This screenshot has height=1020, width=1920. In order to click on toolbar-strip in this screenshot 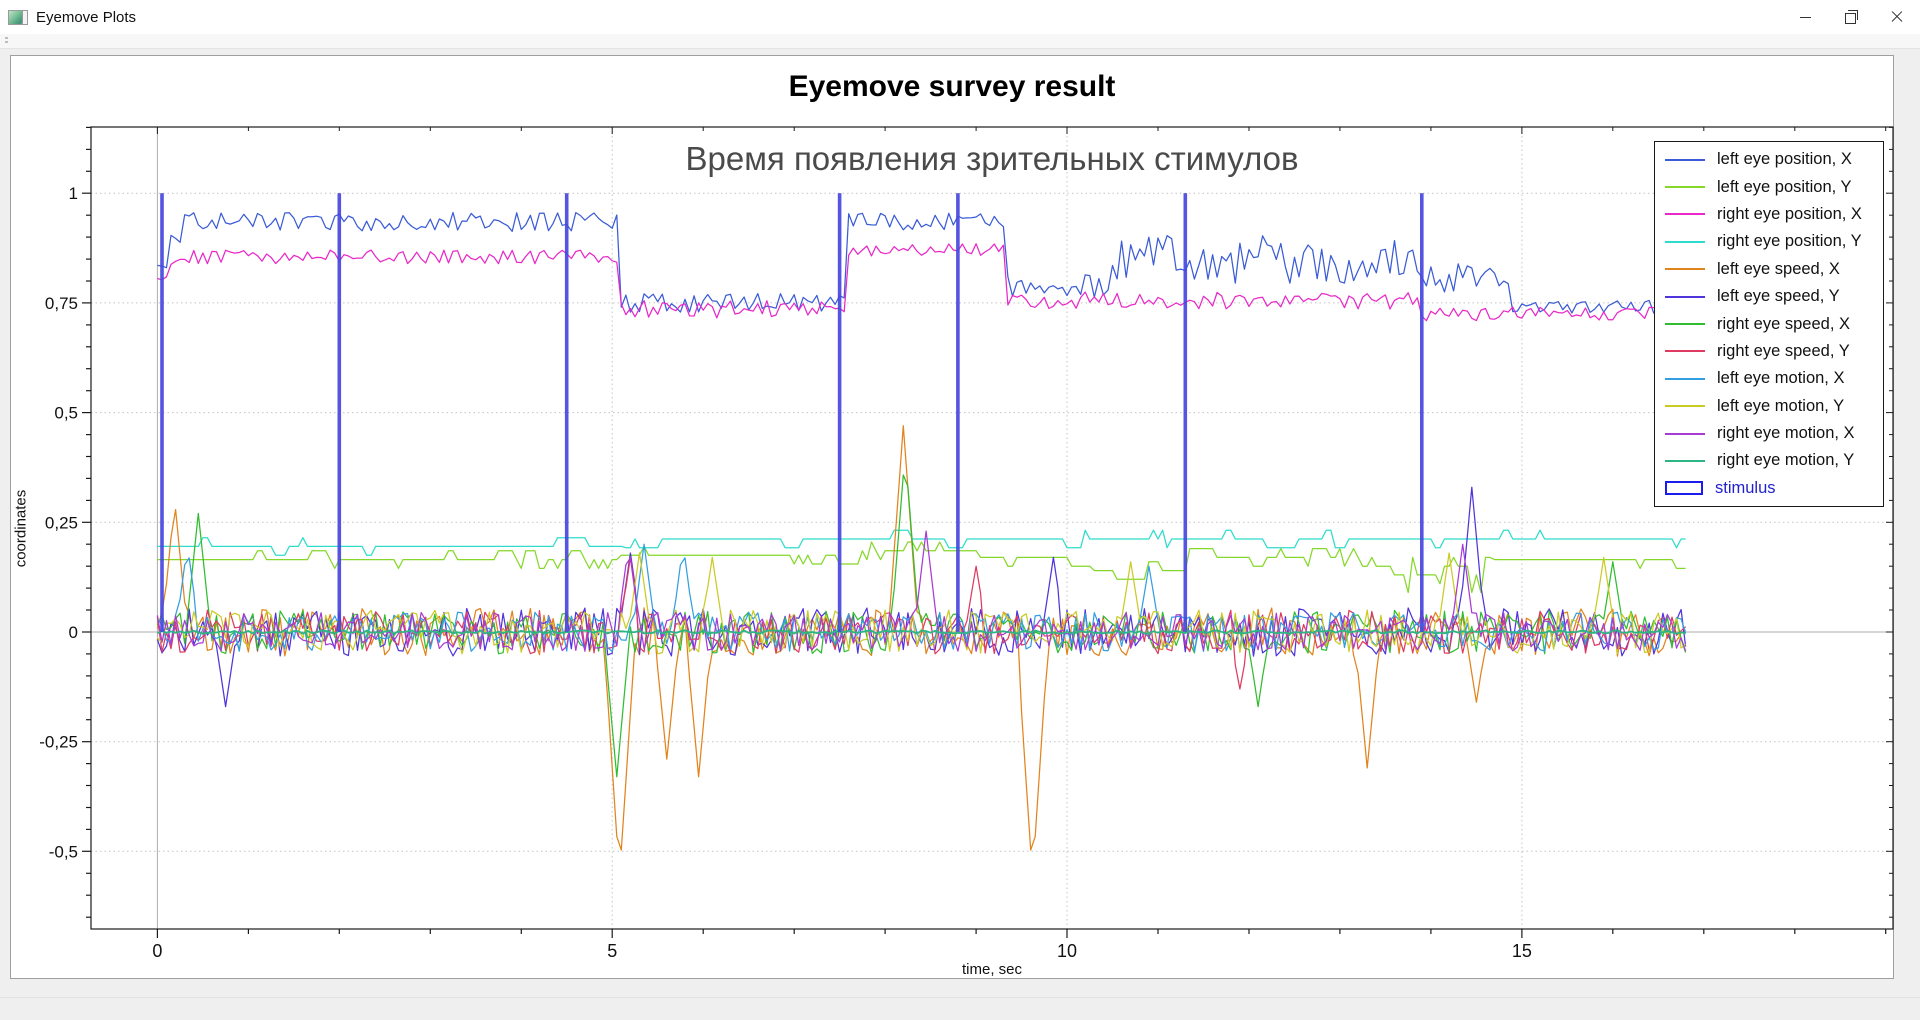, I will do `click(960, 41)`.